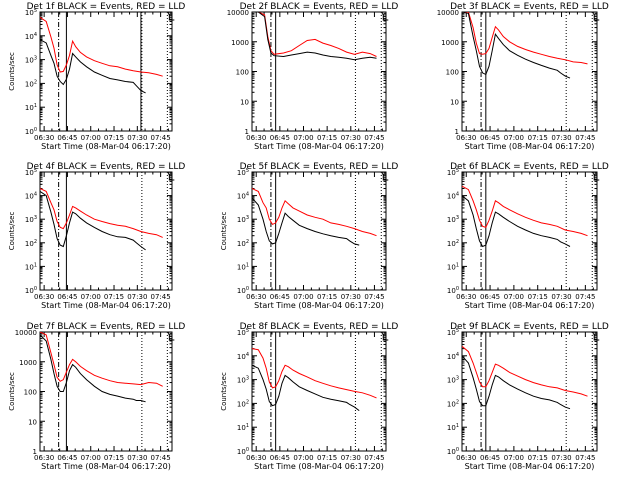 Image resolution: width=640 pixels, height=480 pixels. Describe the element at coordinates (106, 167) in the screenshot. I see `chart-title: Det 4f BLACK = Events, RED = LLD` at that location.